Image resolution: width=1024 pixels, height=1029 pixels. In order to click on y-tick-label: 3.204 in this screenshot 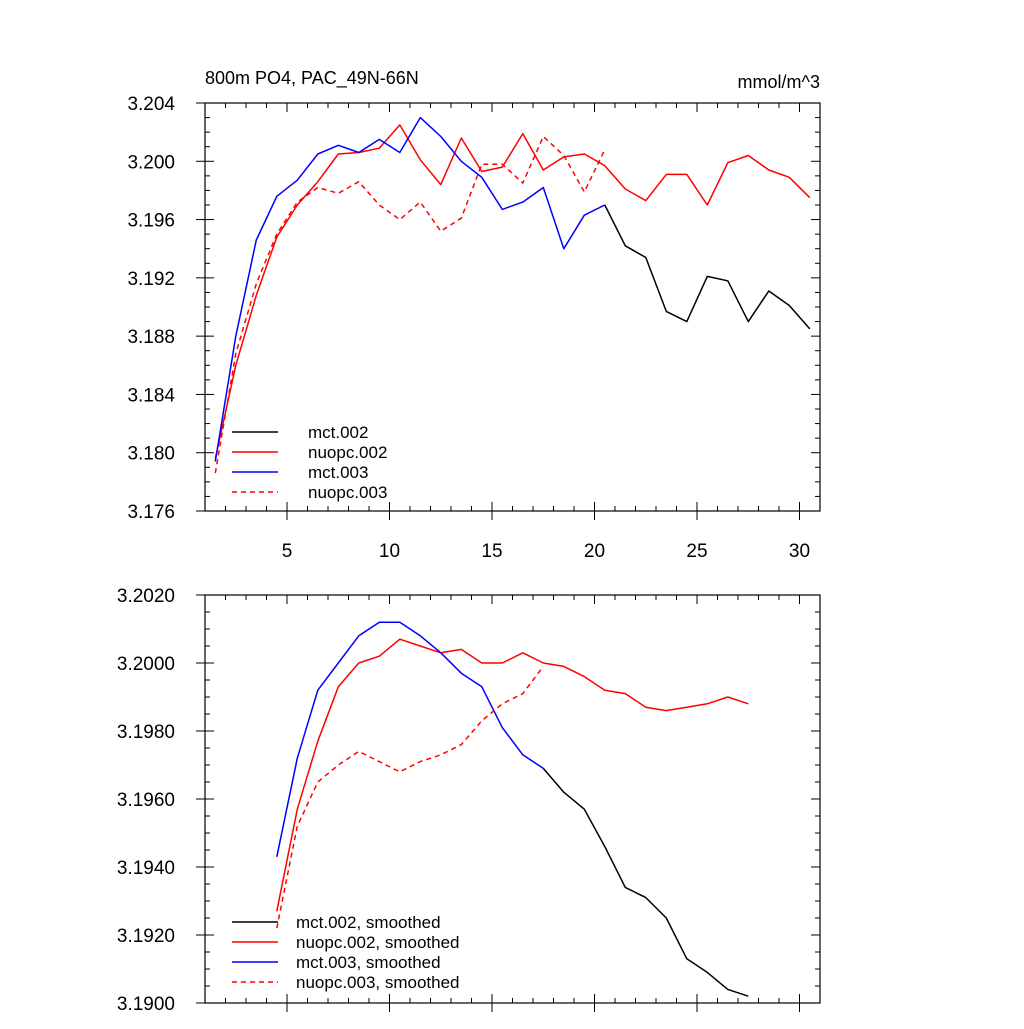, I will do `click(151, 104)`.